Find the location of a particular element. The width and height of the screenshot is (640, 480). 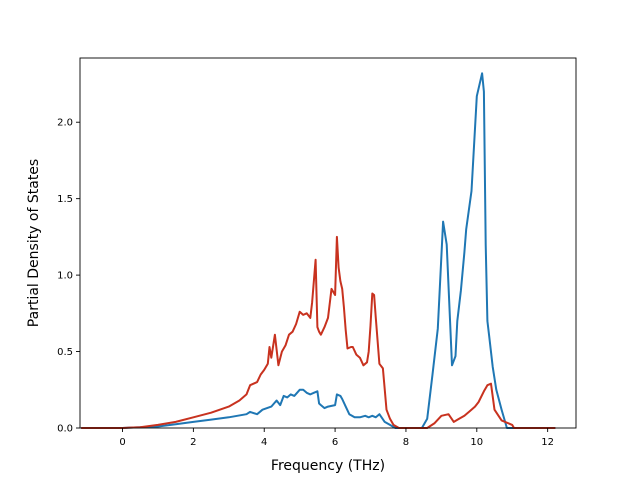

x-tick-label: 0 is located at coordinates (122, 442).